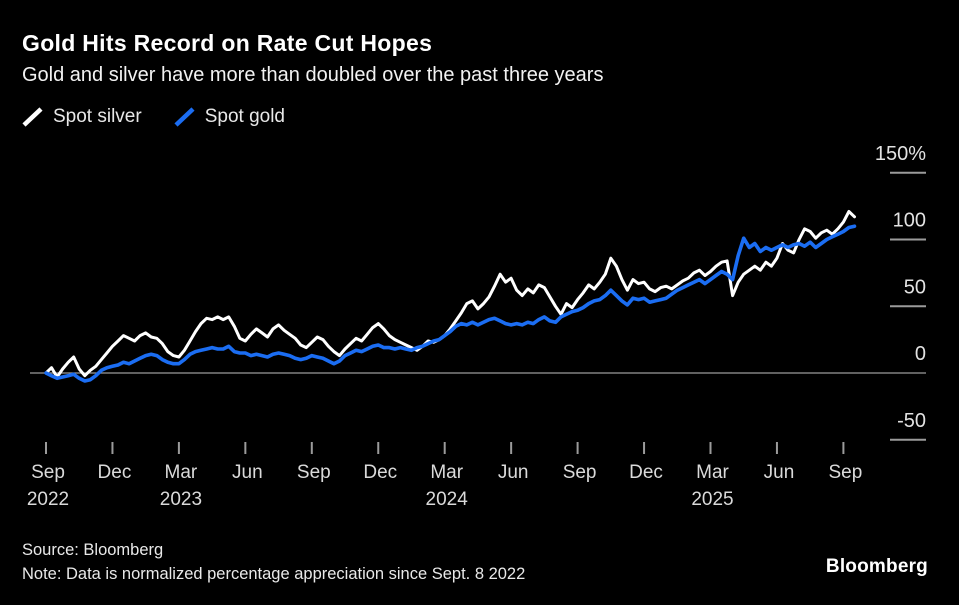 The width and height of the screenshot is (959, 605). I want to click on y-axis-label: 50, so click(915, 287).